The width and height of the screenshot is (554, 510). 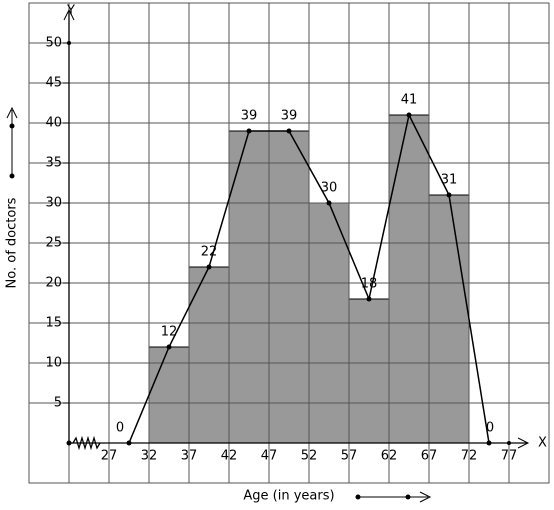 I want to click on y-axis-label: No. of doctors, so click(x=12, y=242).